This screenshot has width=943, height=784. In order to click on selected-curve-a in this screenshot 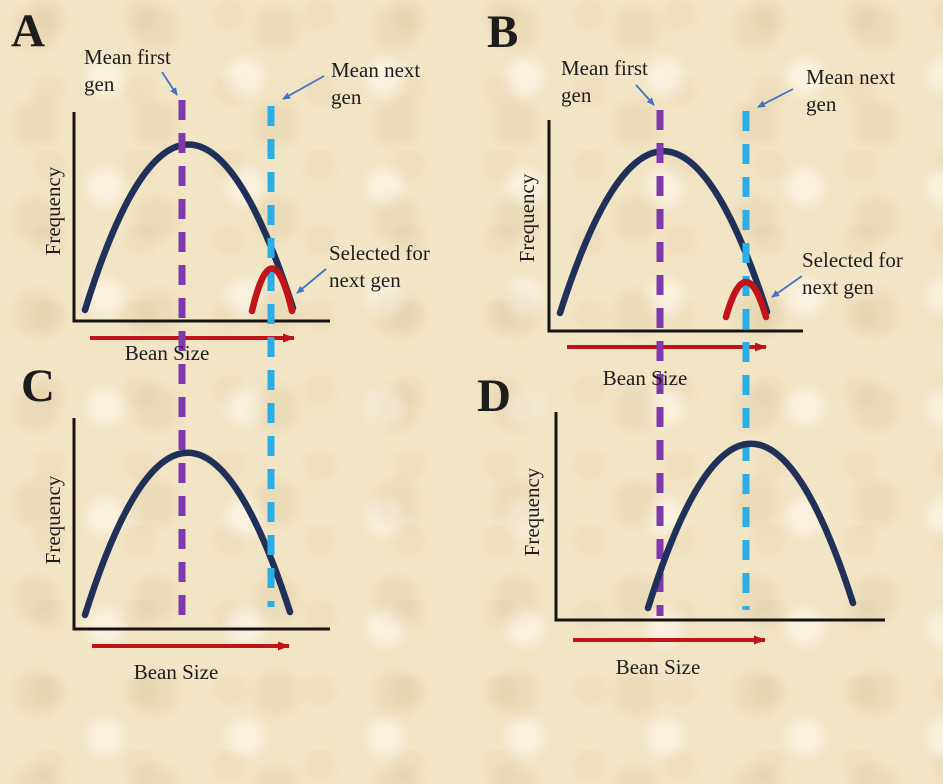, I will do `click(272, 290)`.